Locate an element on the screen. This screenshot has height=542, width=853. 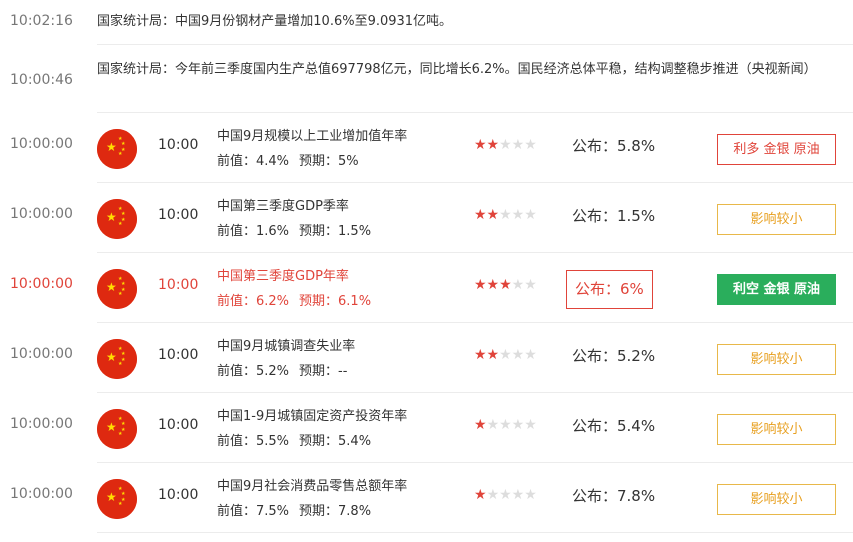
event-values: 前值：1.6% 预期：1.5% is located at coordinates (294, 229).